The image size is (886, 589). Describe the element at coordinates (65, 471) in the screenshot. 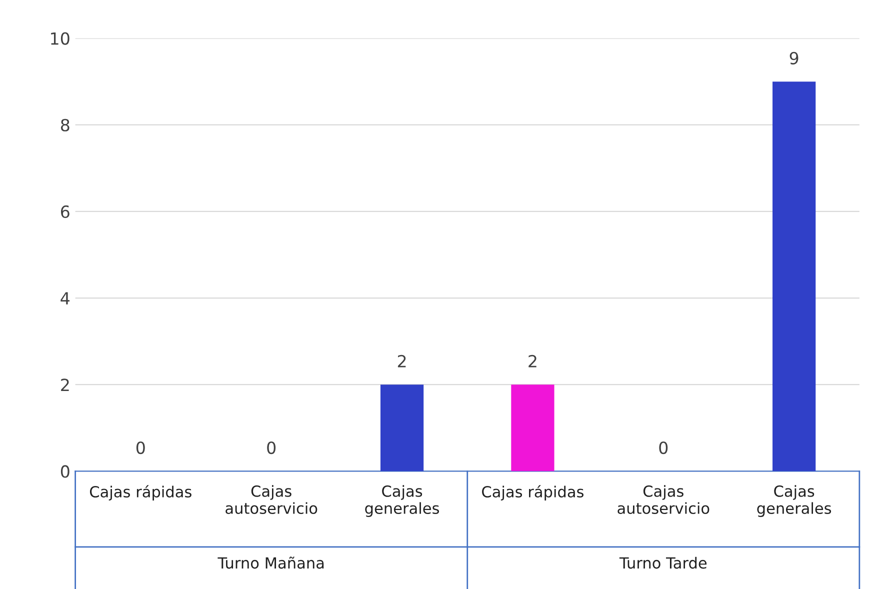

I see `y-tick-label: 0` at that location.